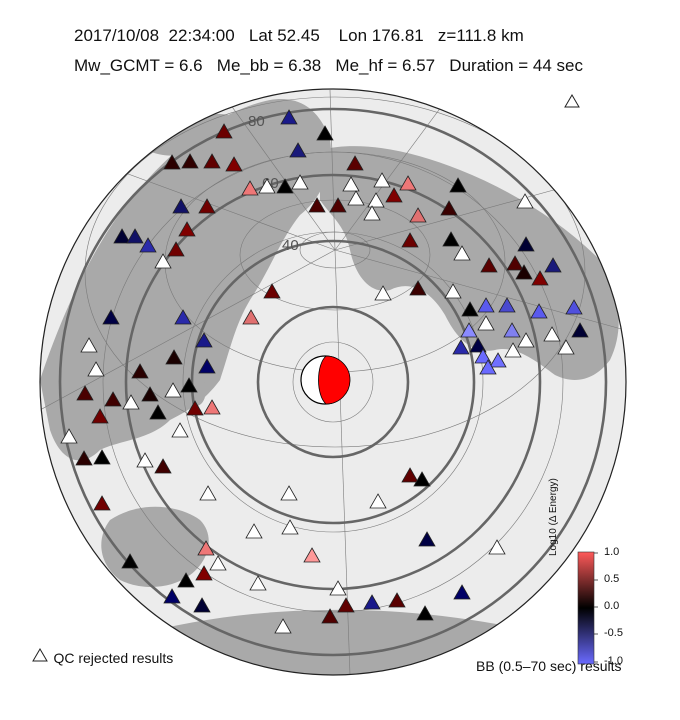 The width and height of the screenshot is (680, 720). I want to click on colorbar-tick-label: -0.5, so click(613, 633).